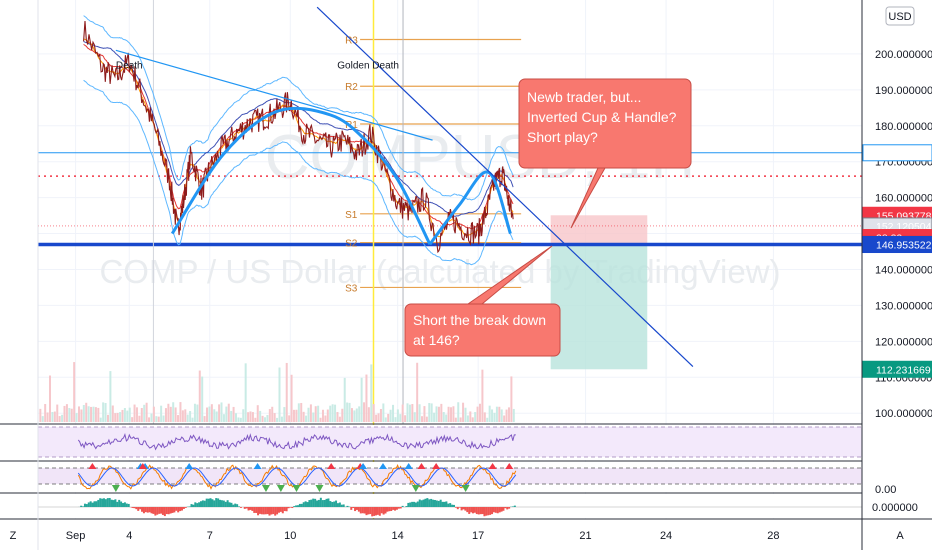  What do you see at coordinates (13, 536) in the screenshot?
I see `timezone-toggle: Z` at bounding box center [13, 536].